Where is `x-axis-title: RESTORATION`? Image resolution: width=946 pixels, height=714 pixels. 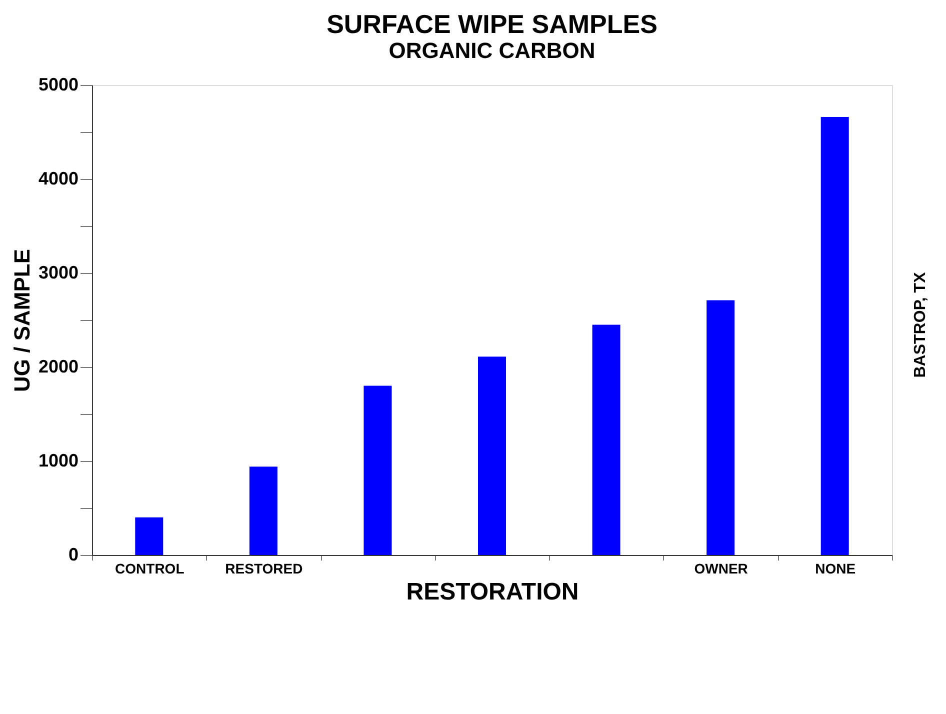
x-axis-title: RESTORATION is located at coordinates (492, 592).